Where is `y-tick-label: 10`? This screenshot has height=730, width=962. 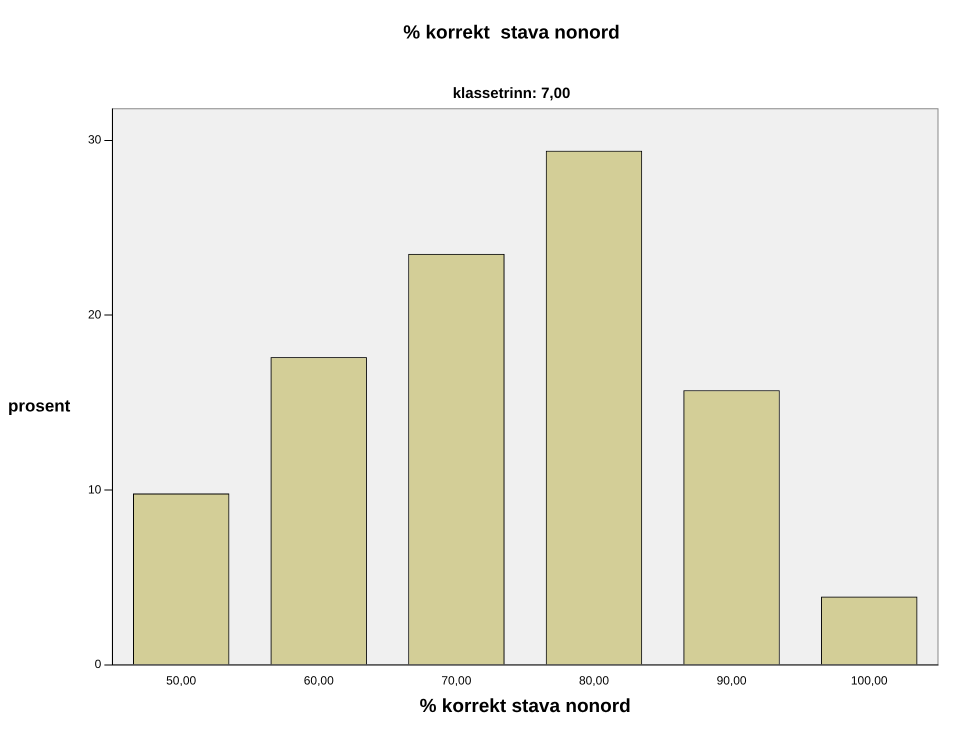
y-tick-label: 10 is located at coordinates (95, 489).